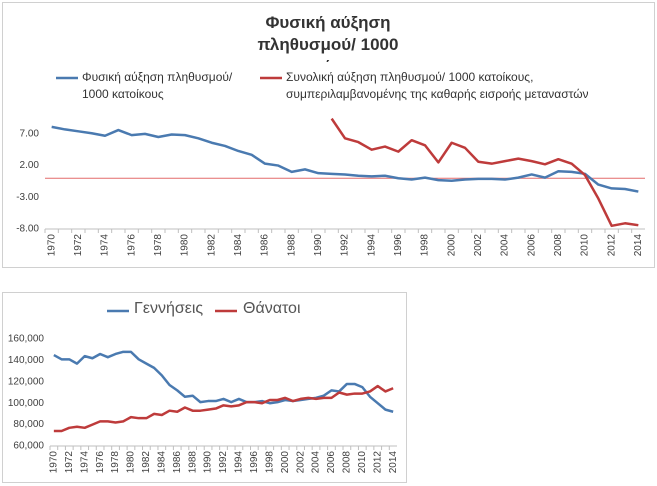  I want to click on y-tick-label: -8.00, so click(27, 229).